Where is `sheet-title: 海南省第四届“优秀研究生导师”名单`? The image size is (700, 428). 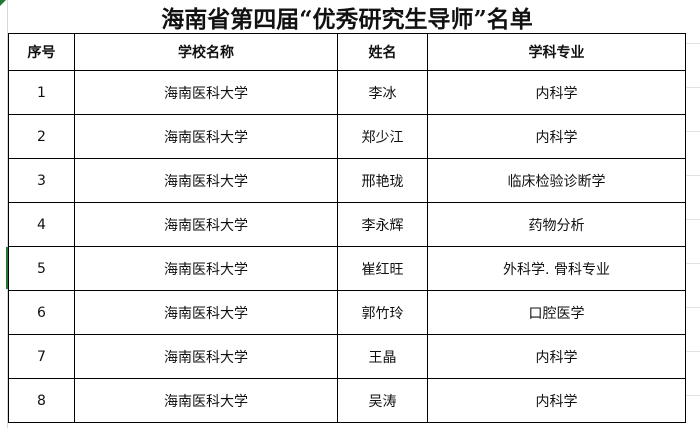
sheet-title: 海南省第四届“优秀研究生导师”名单 is located at coordinates (347, 16).